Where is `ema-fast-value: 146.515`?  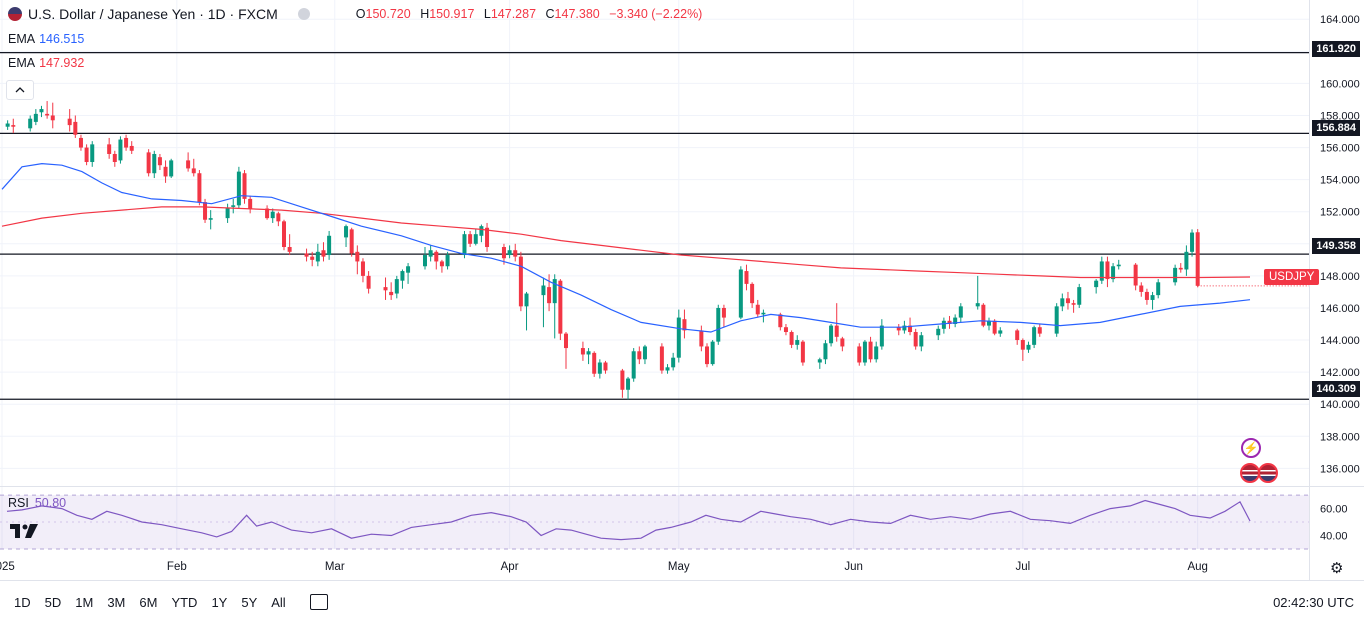 ema-fast-value: 146.515 is located at coordinates (62, 39).